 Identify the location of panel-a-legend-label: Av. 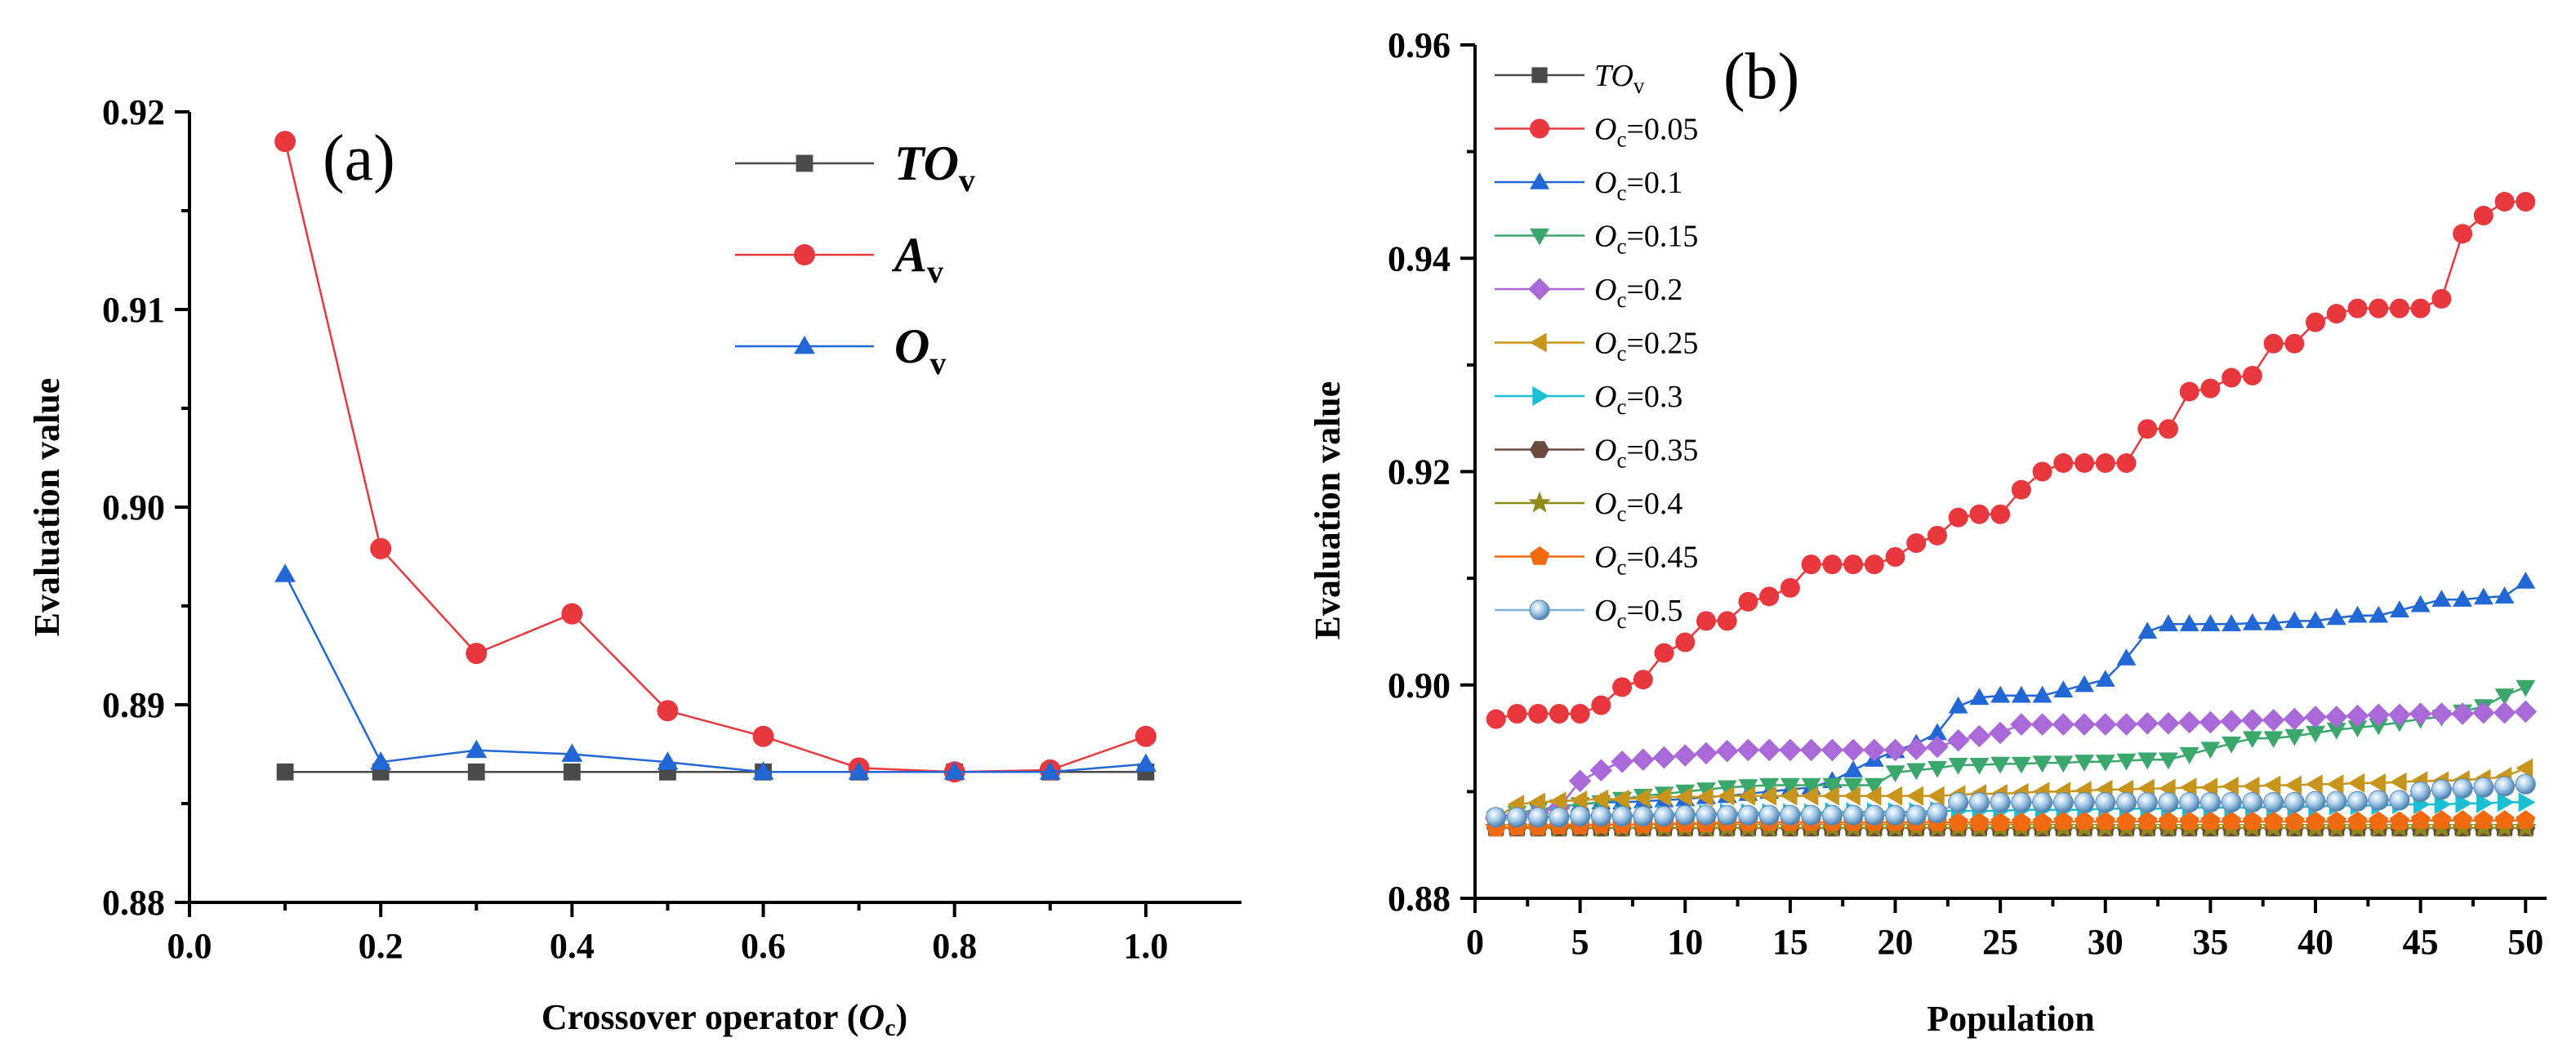
(917, 259).